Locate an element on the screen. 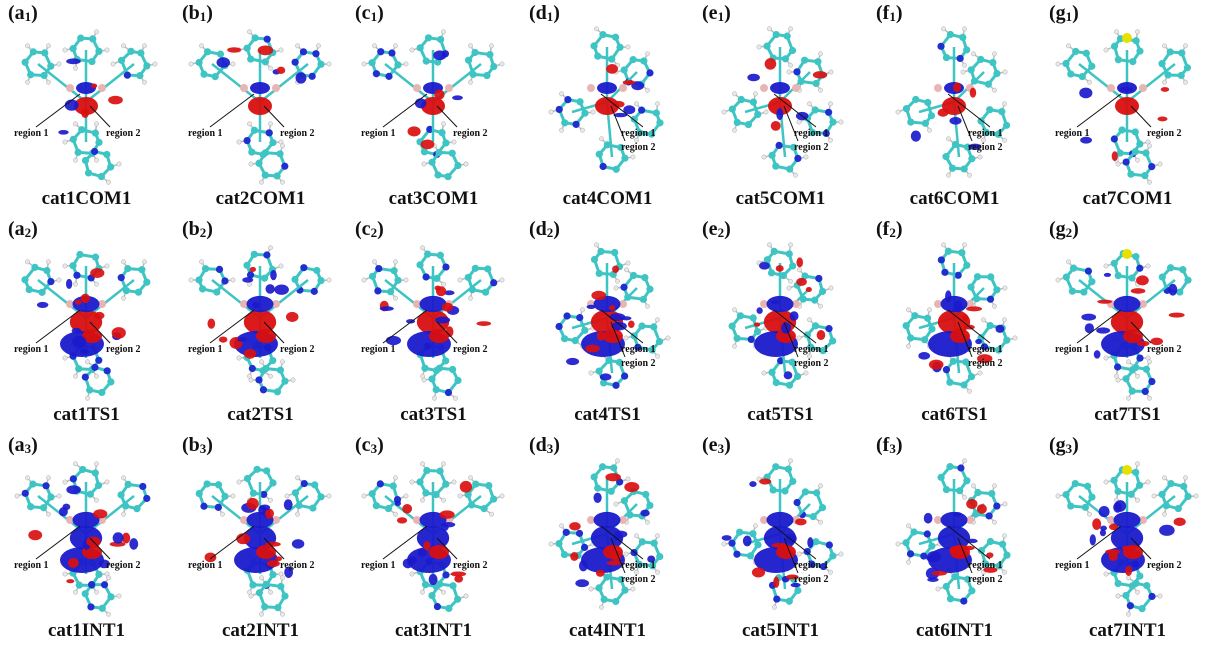 The image size is (1215, 649). panel-caption: cat1COM1 is located at coordinates (86, 198).